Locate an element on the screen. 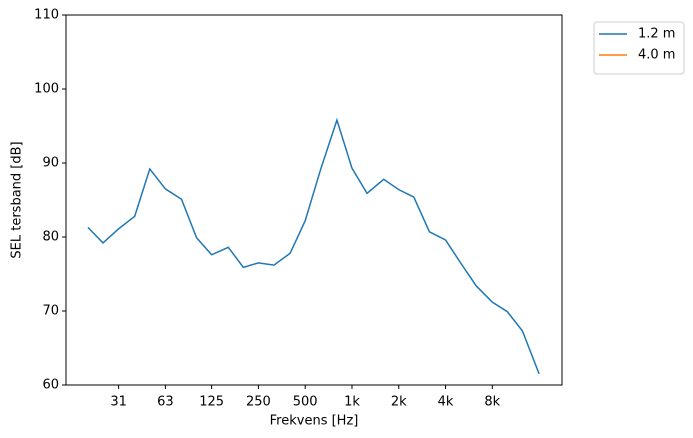  x-tick-label: 4k is located at coordinates (446, 402).